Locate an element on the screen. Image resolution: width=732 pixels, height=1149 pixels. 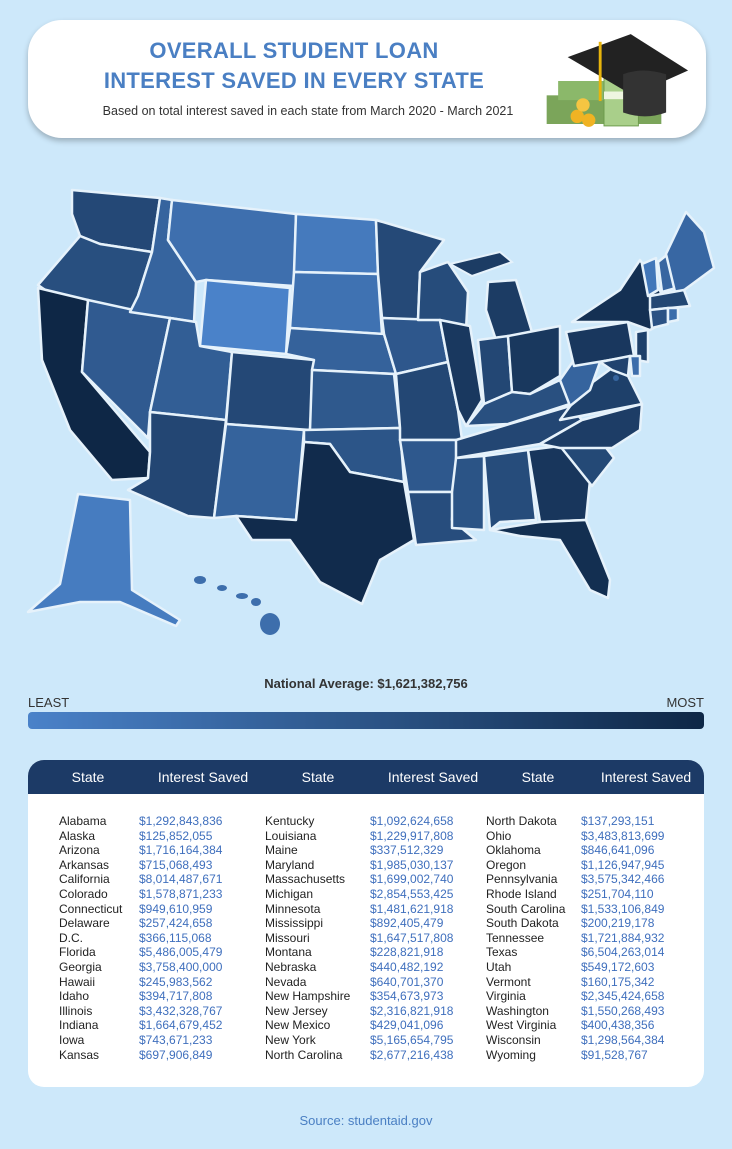
table-row: Alabama $1,292,843,836 is located at coordinates (140, 821).